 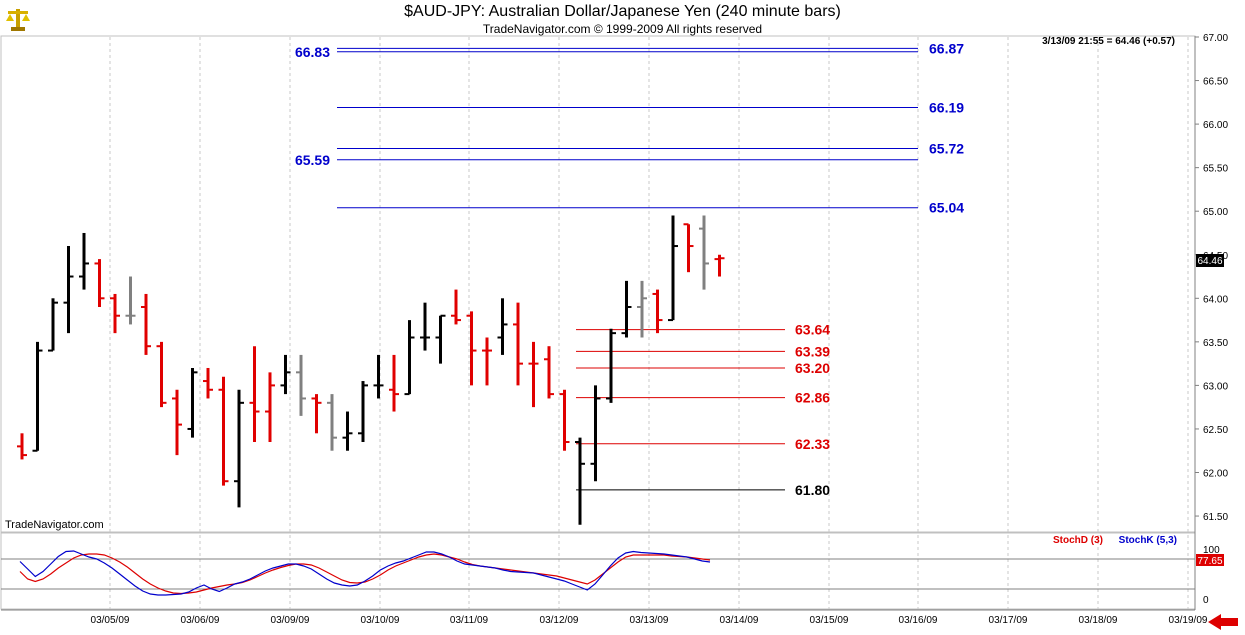 I want to click on level-label: 62.86, so click(x=812, y=398).